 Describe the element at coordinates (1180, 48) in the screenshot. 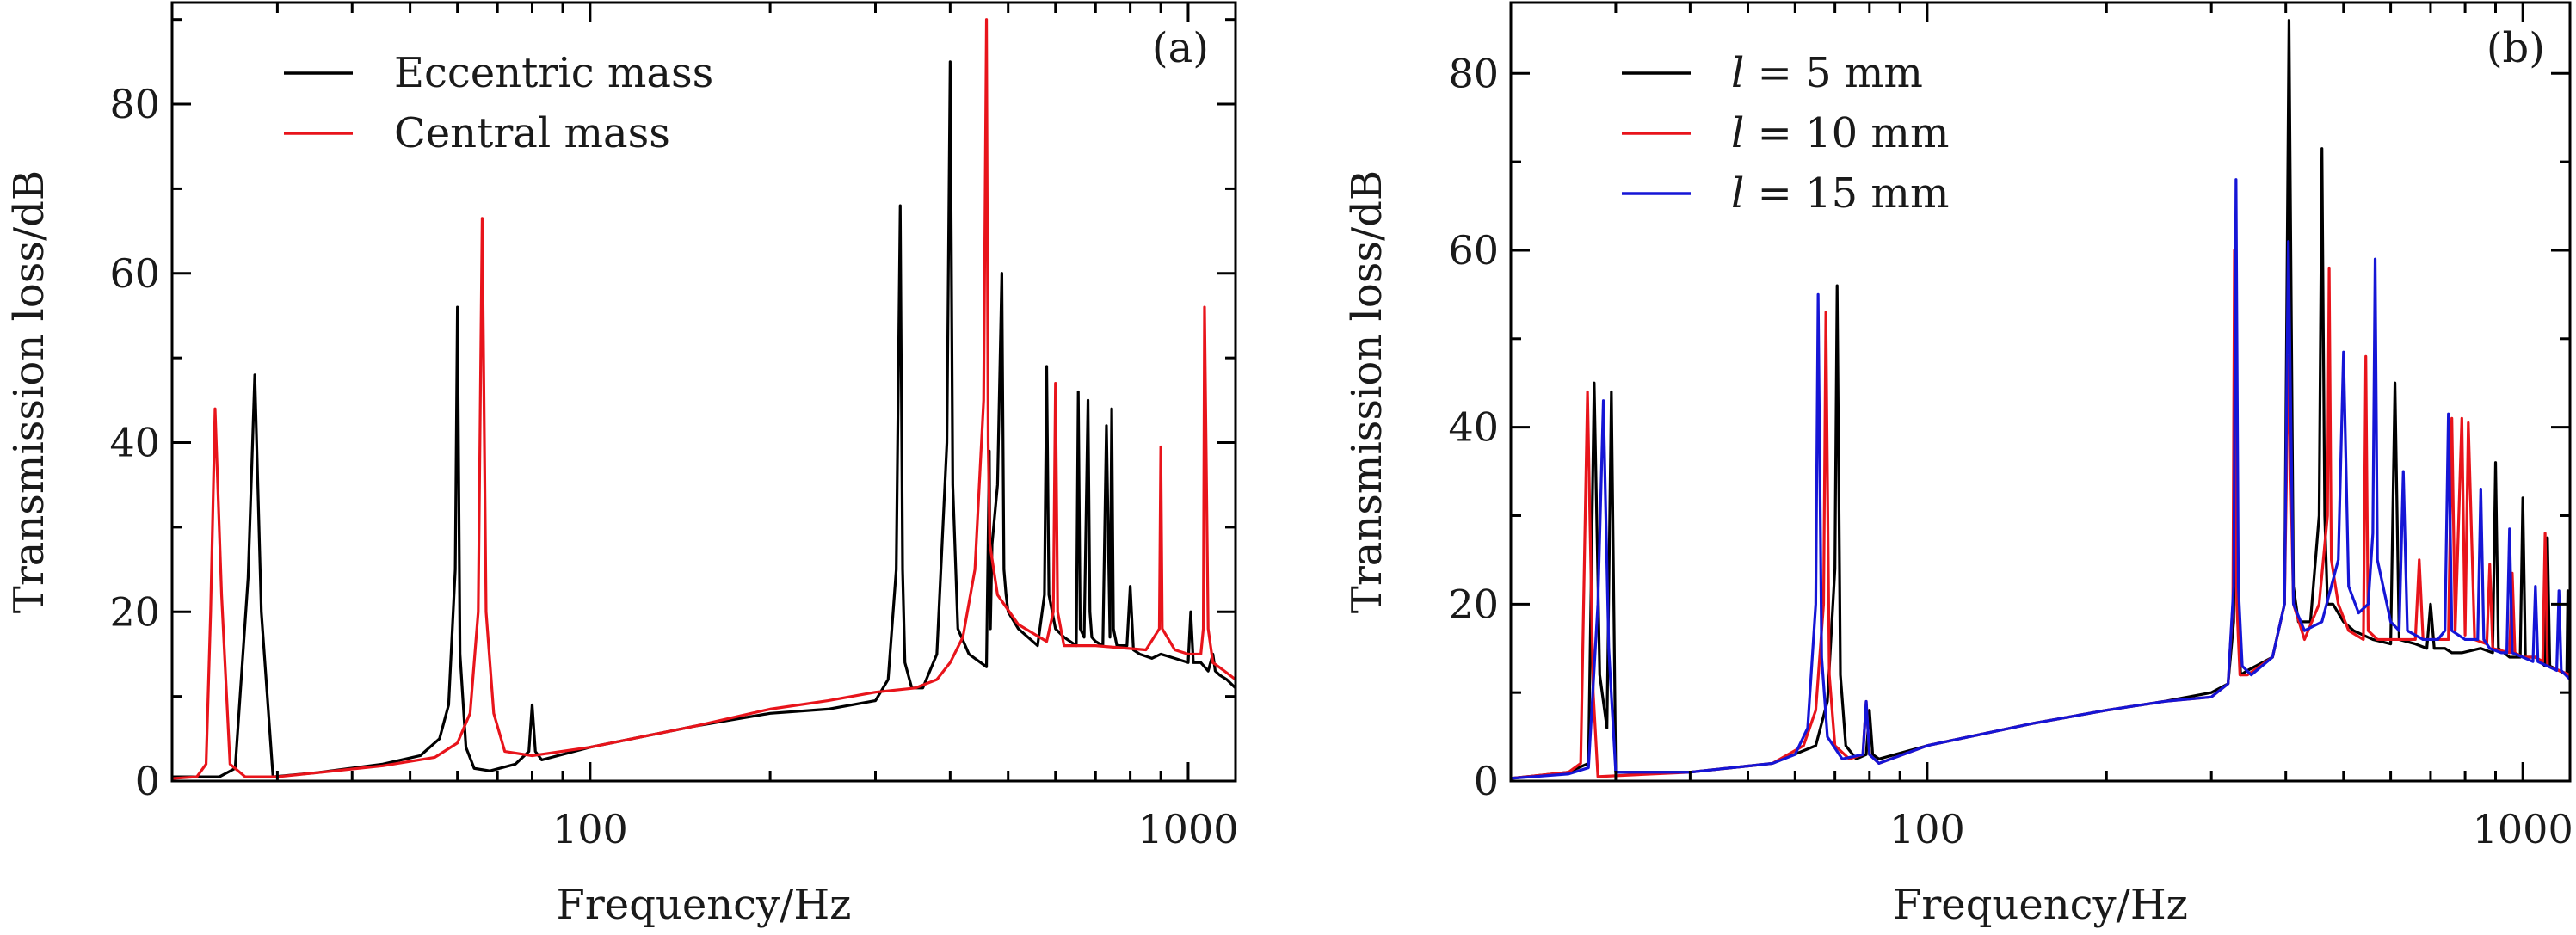

I see `panel-label: (a)` at that location.